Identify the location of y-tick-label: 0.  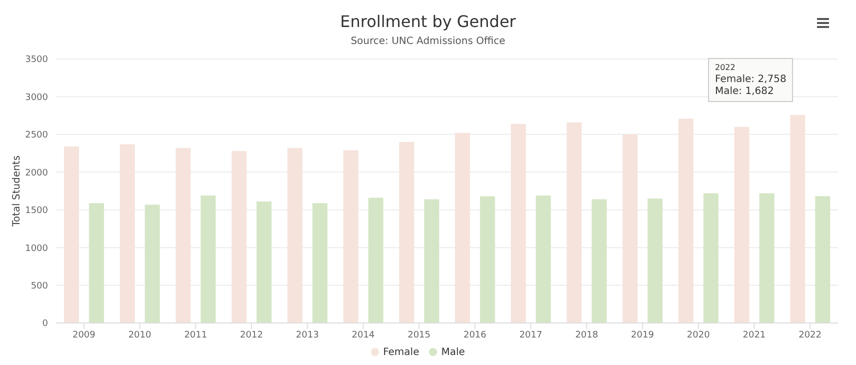
(45, 324).